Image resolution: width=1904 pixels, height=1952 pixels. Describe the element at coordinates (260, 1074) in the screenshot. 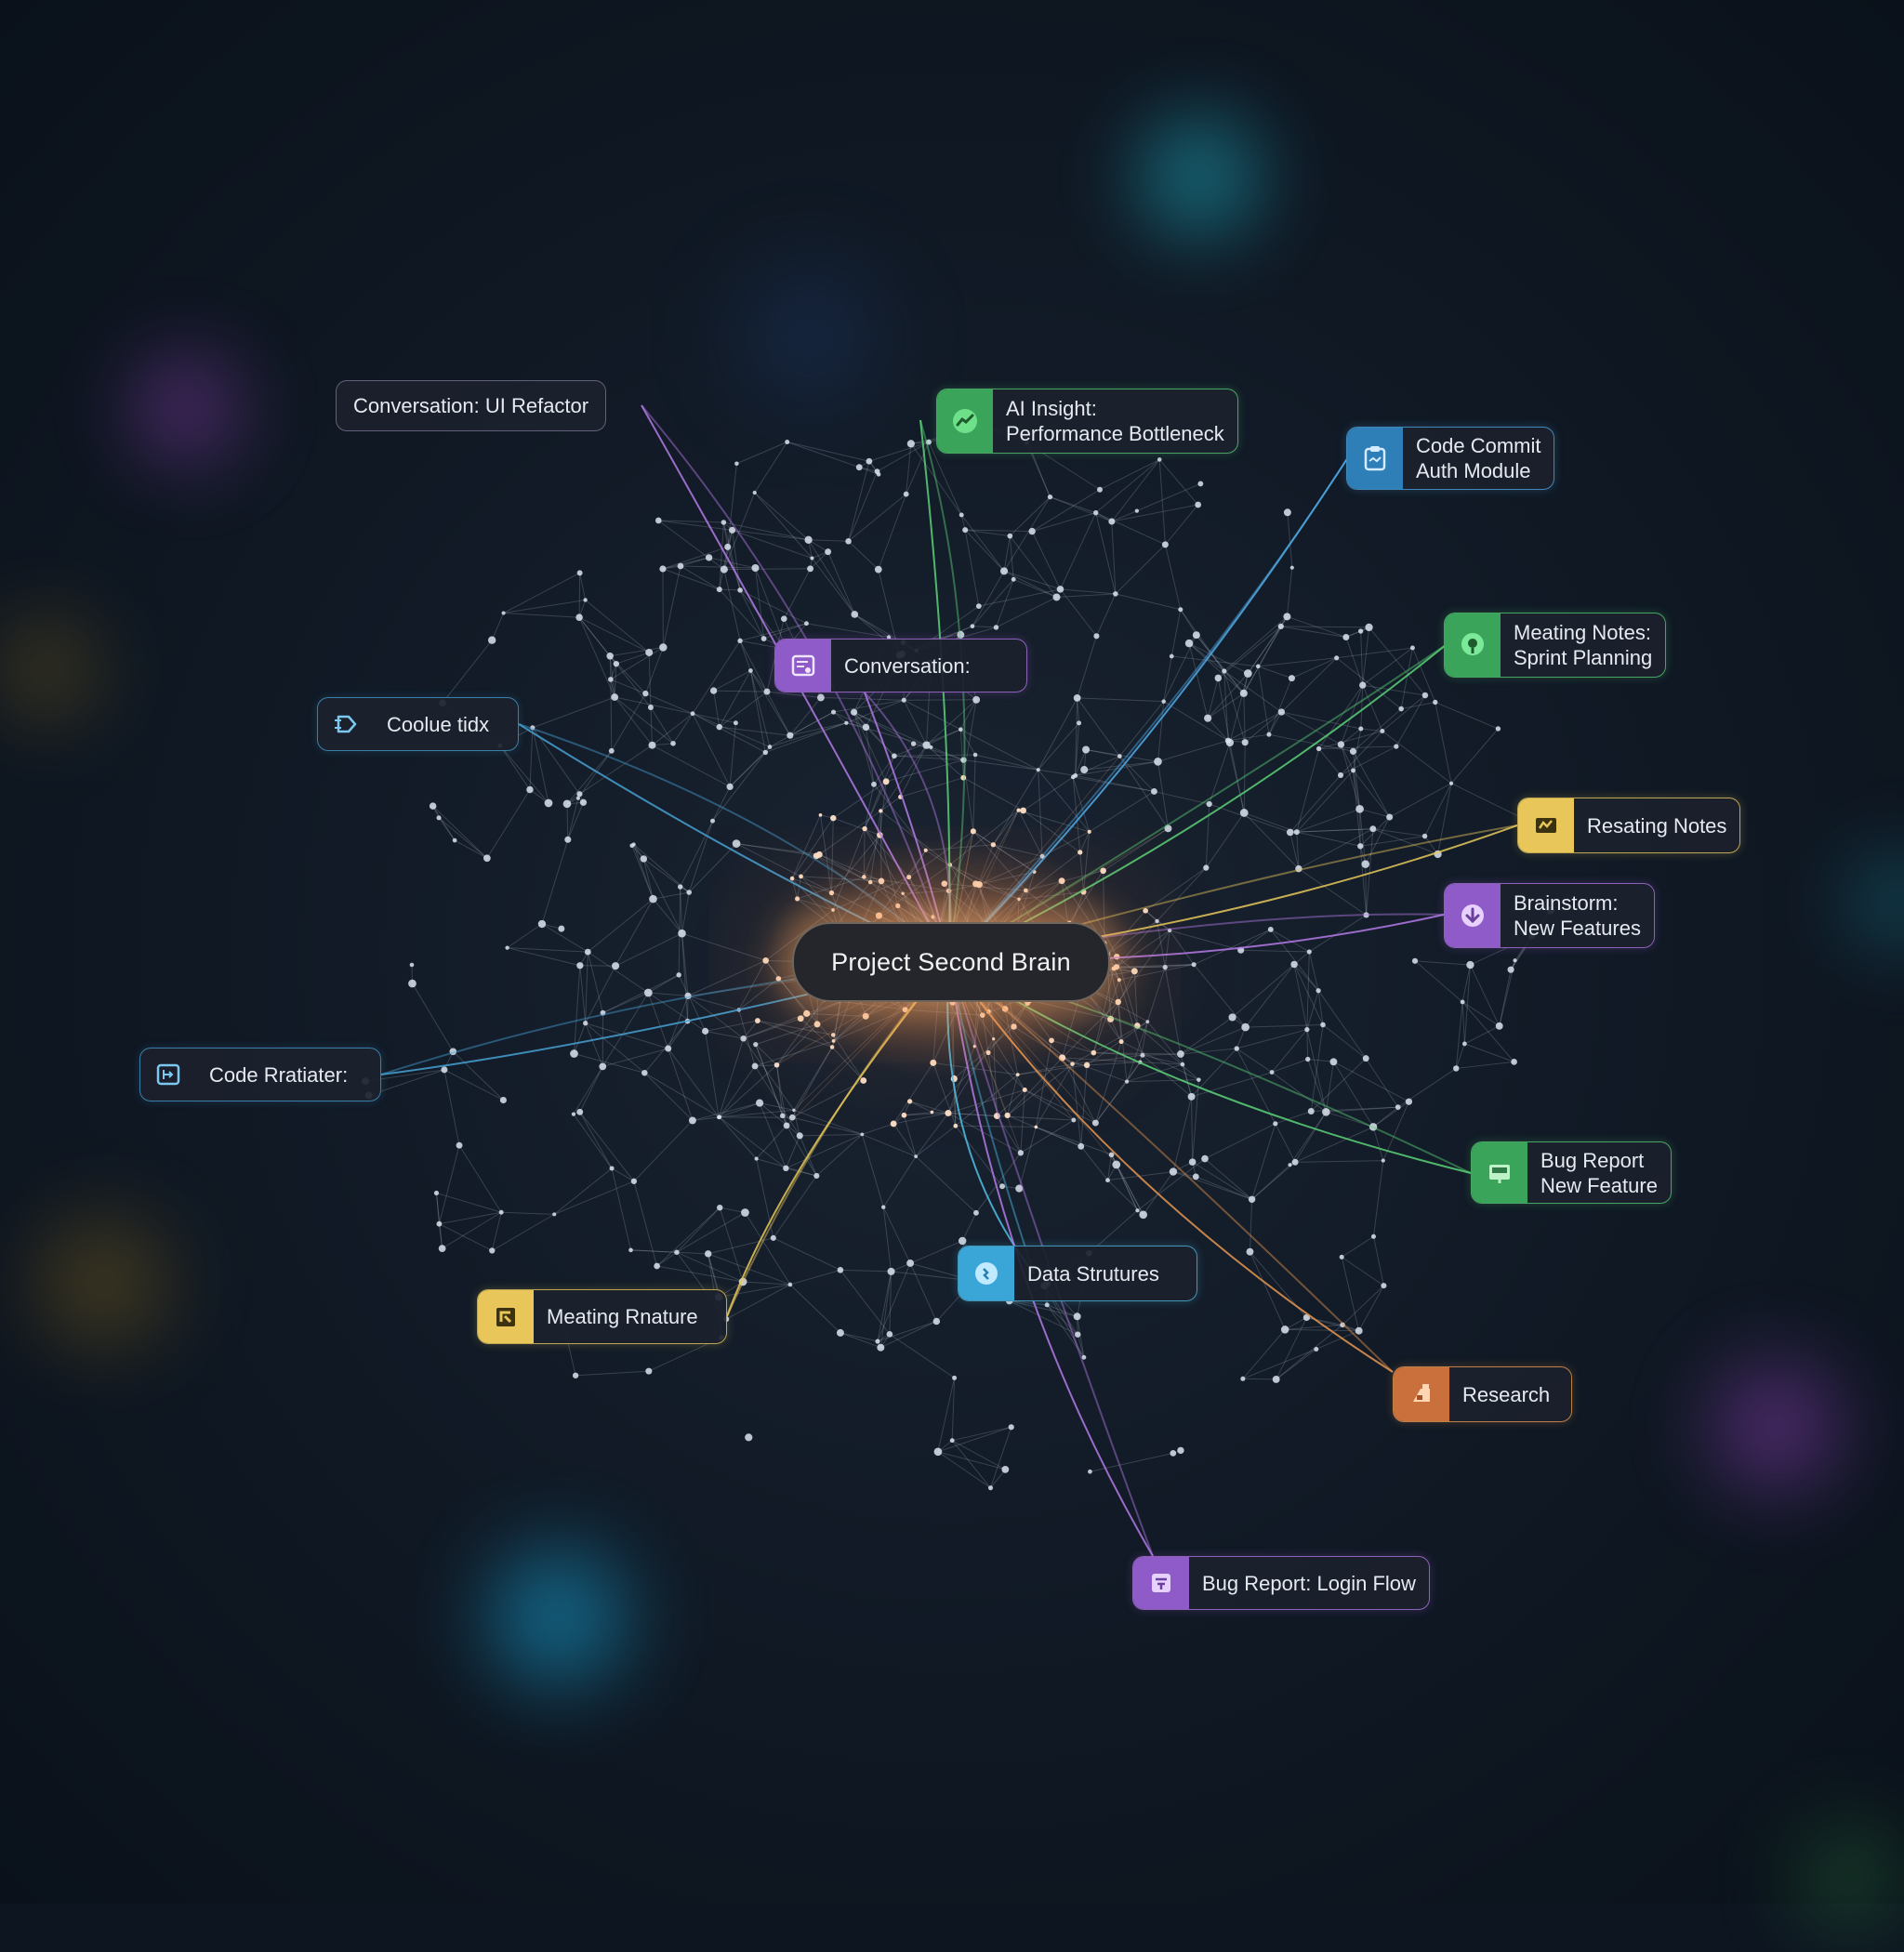

I see `node-code-rratiater: Code Rratiater:` at that location.